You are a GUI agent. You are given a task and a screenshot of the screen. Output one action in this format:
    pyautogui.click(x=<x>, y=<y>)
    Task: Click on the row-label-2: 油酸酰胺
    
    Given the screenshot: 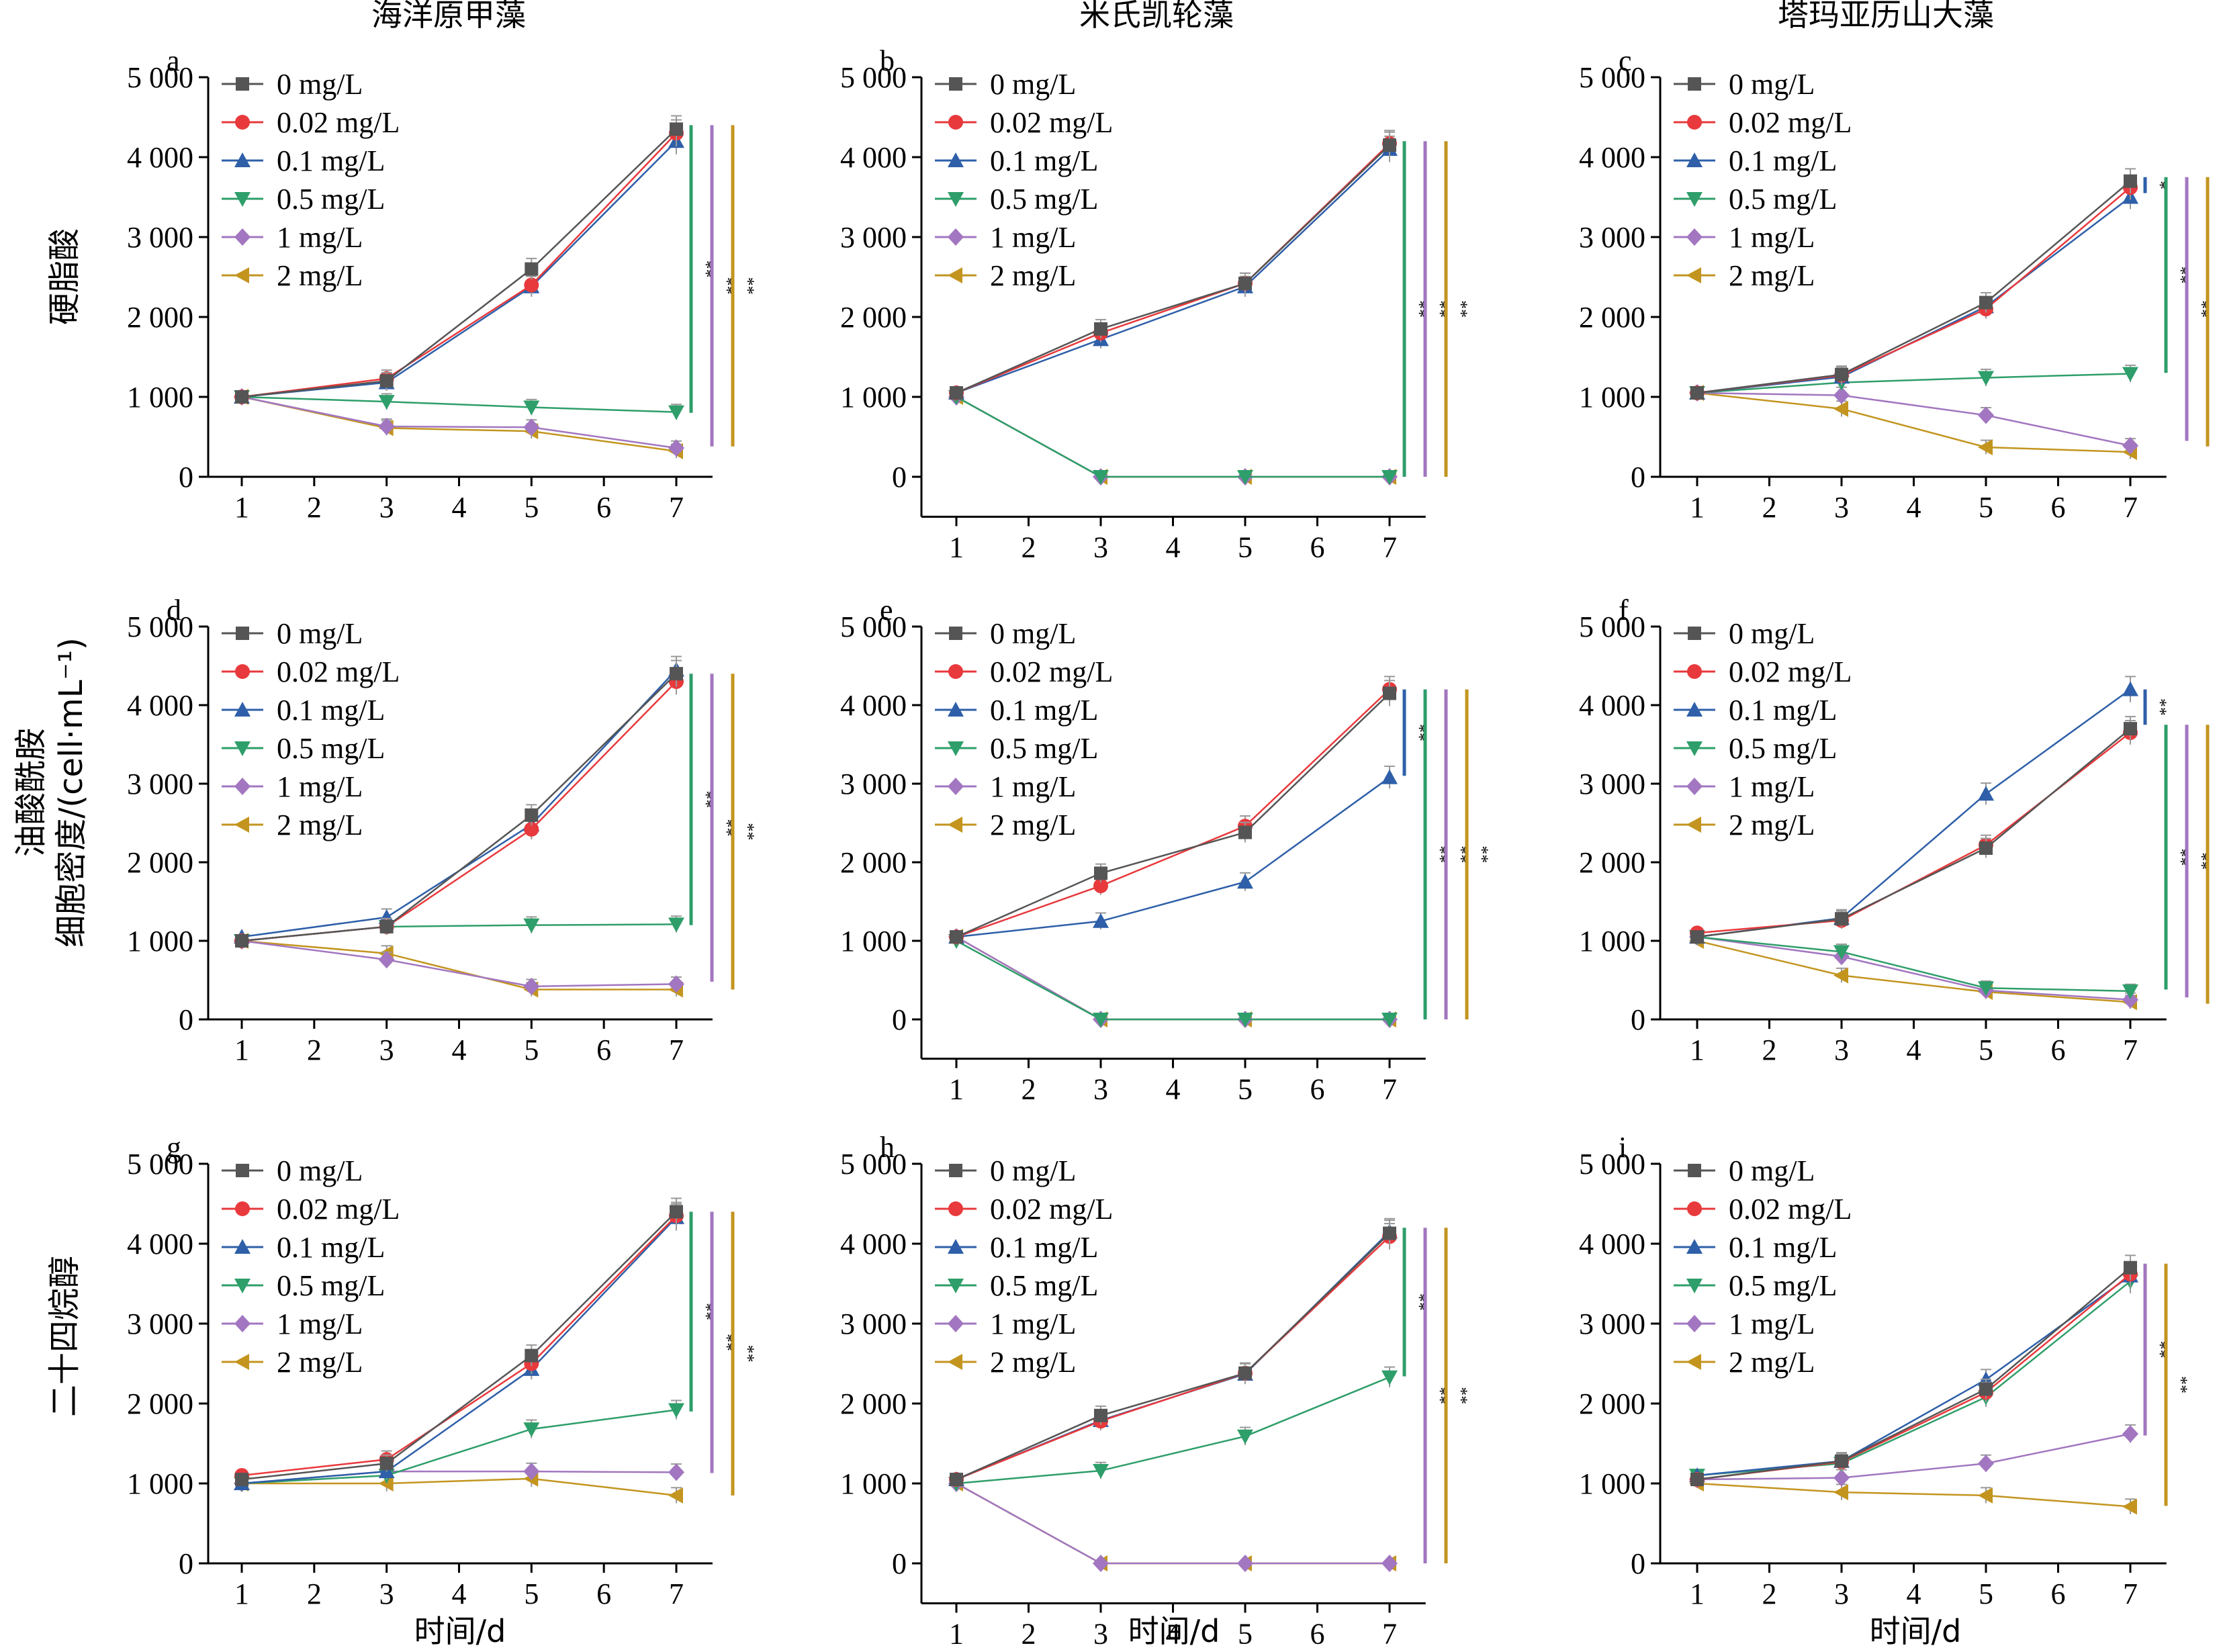 What is the action you would take?
    pyautogui.click(x=31, y=792)
    